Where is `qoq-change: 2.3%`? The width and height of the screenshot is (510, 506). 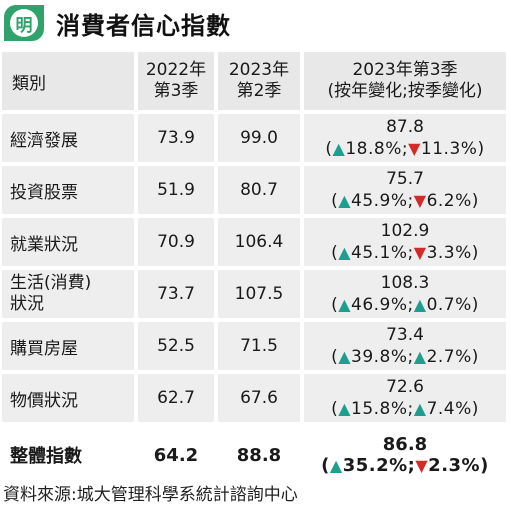
qoq-change: 2.3% is located at coordinates (454, 465).